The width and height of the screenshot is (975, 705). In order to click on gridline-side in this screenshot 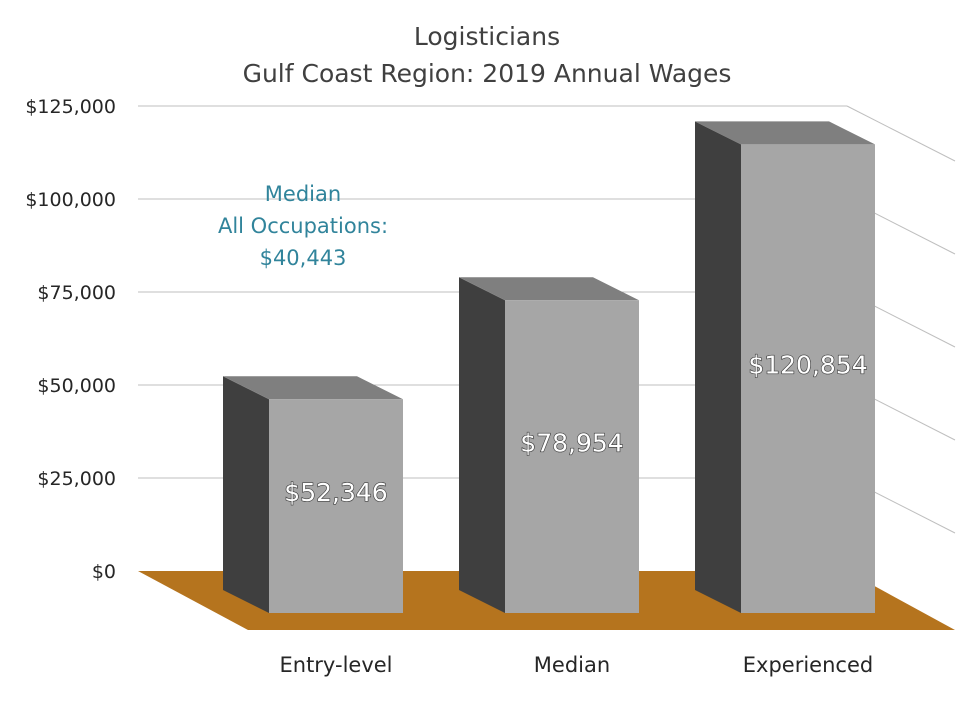, I will do `click(901, 133)`.